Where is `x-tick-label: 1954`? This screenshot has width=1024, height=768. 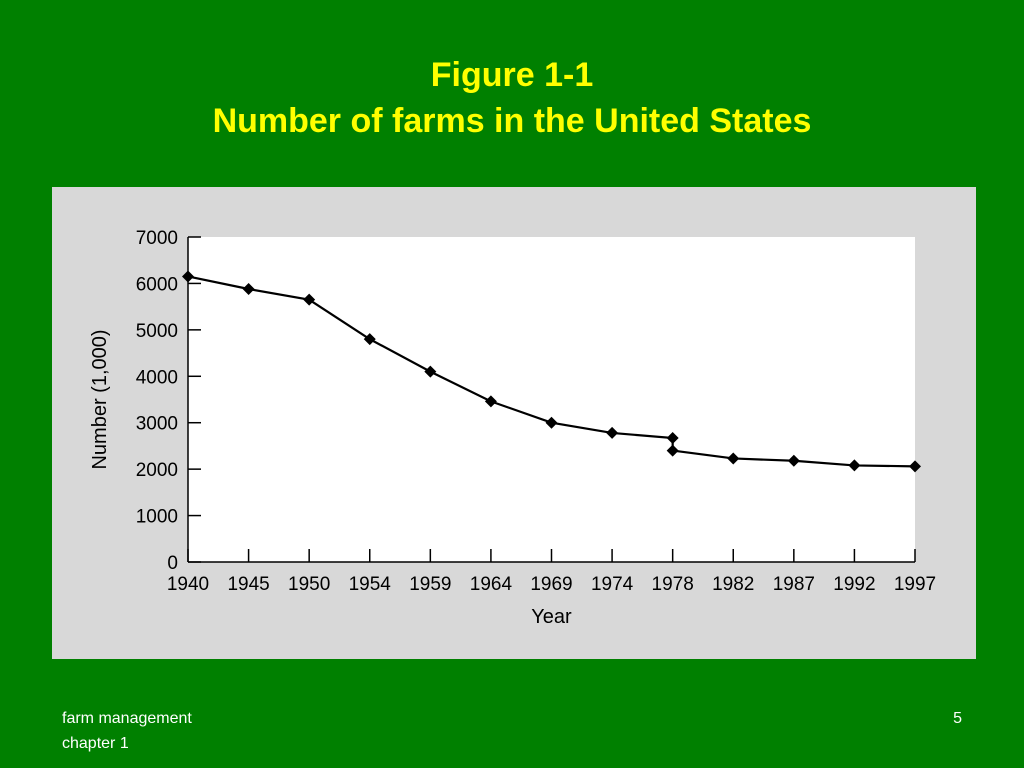 x-tick-label: 1954 is located at coordinates (370, 584).